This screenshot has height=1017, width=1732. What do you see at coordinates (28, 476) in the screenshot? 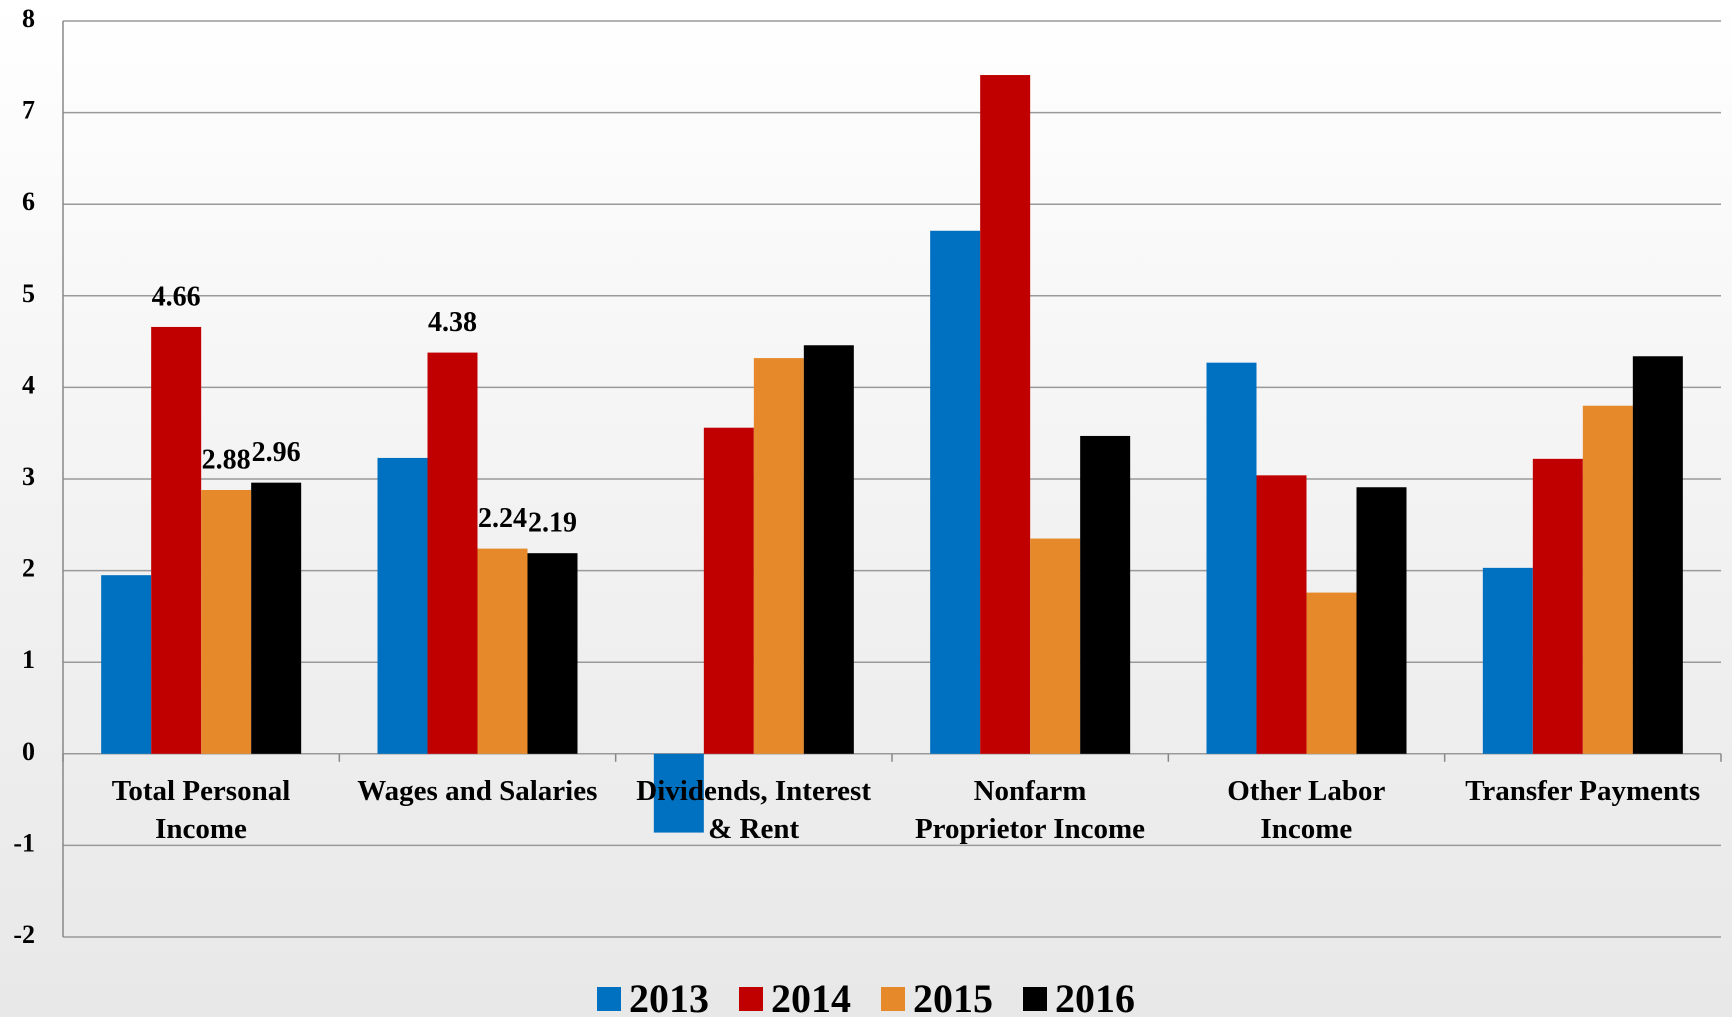
I see `y-tick-label: 3` at bounding box center [28, 476].